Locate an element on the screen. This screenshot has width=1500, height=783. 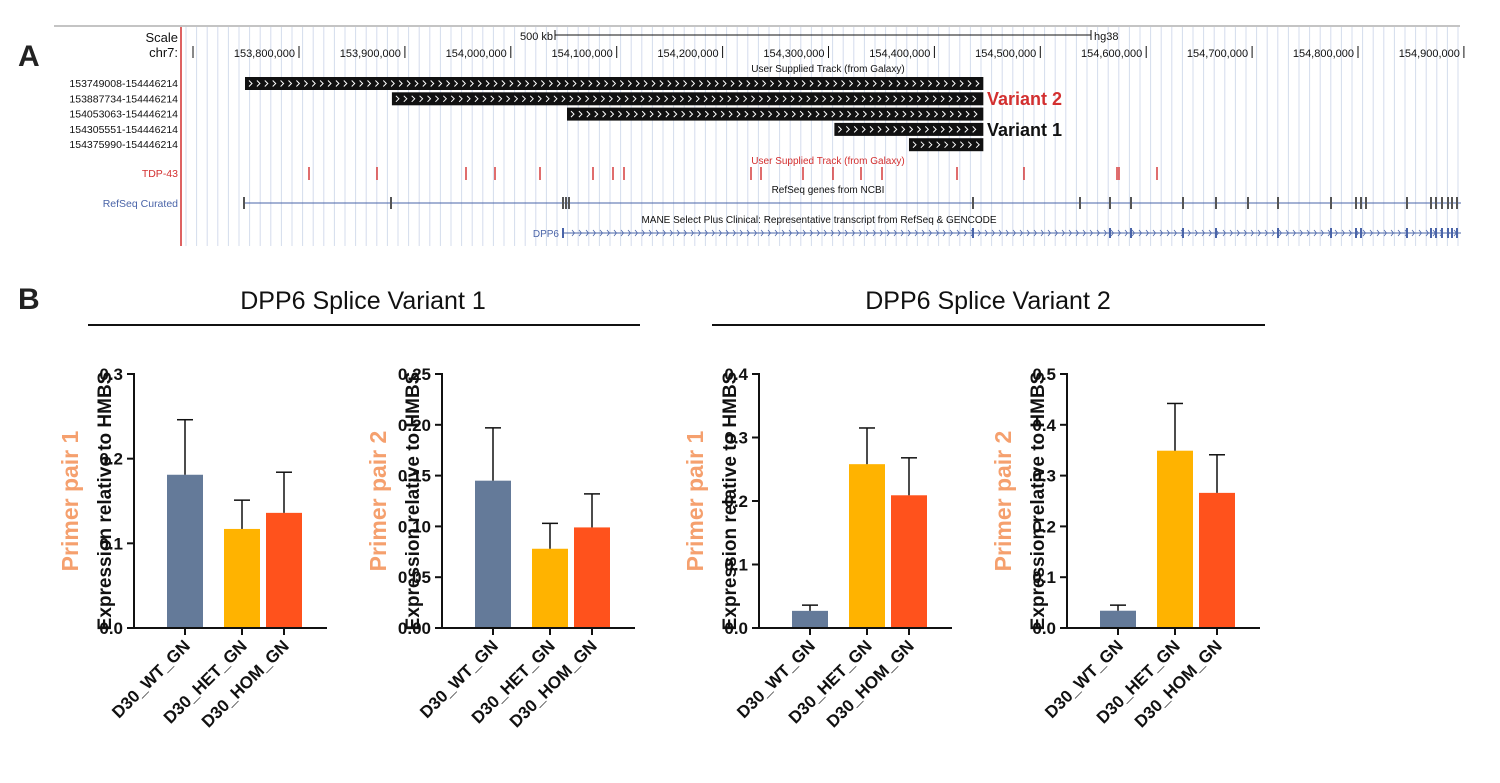
position-label: 154,600,000 is located at coordinates (1111, 54).